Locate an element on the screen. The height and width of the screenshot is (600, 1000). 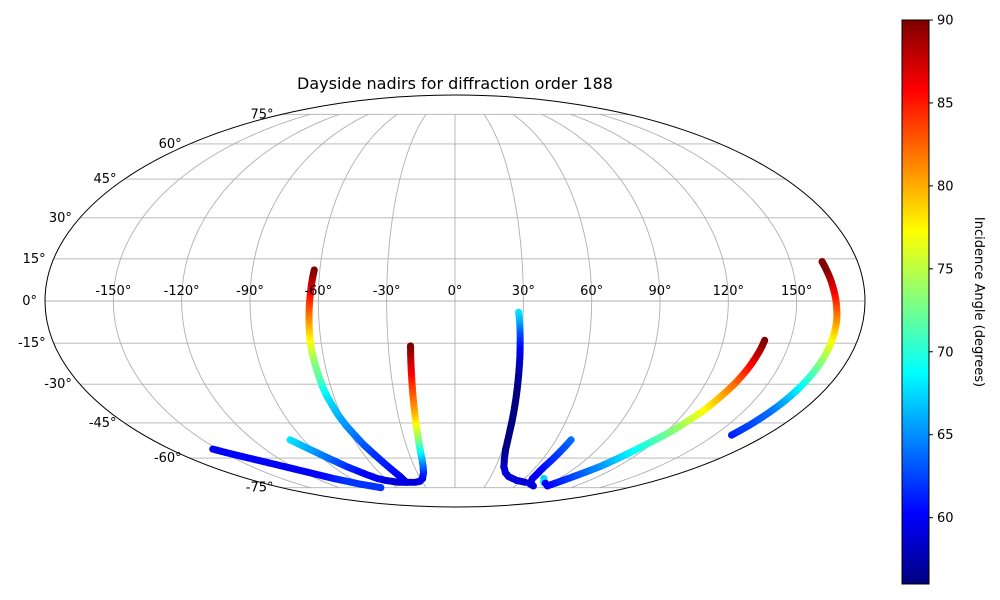
x-tick-label: 0° is located at coordinates (455, 291).